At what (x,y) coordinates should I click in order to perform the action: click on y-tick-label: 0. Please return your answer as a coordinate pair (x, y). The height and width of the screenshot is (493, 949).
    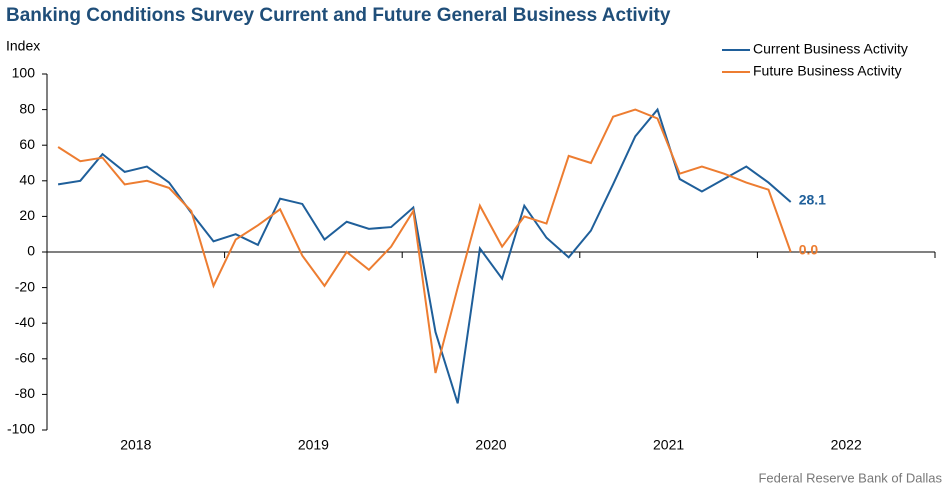
    Looking at the image, I should click on (31, 251).